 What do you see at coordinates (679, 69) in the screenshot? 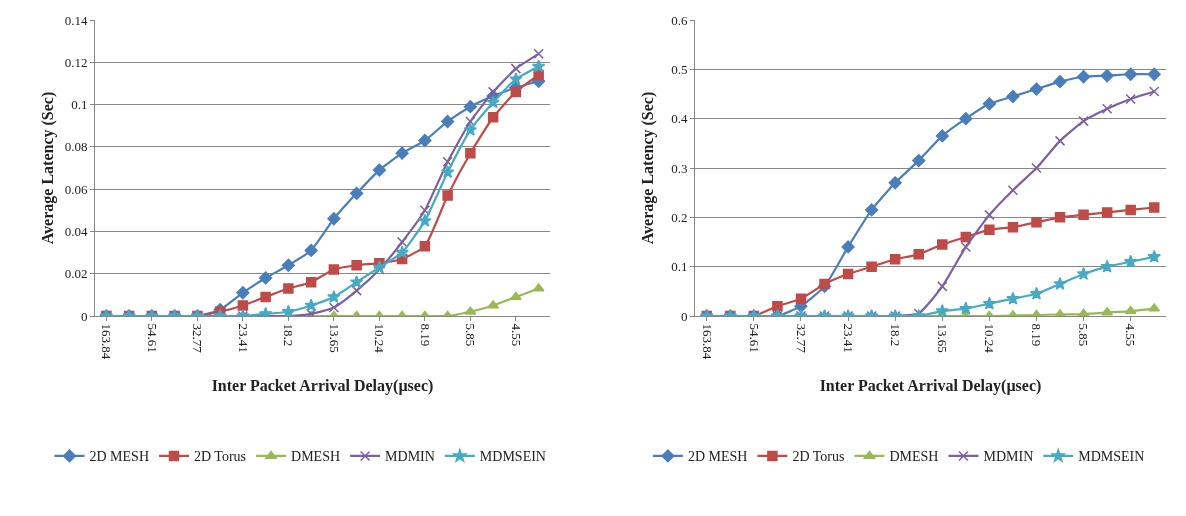
I see `y-tick-label: 0.5` at bounding box center [679, 69].